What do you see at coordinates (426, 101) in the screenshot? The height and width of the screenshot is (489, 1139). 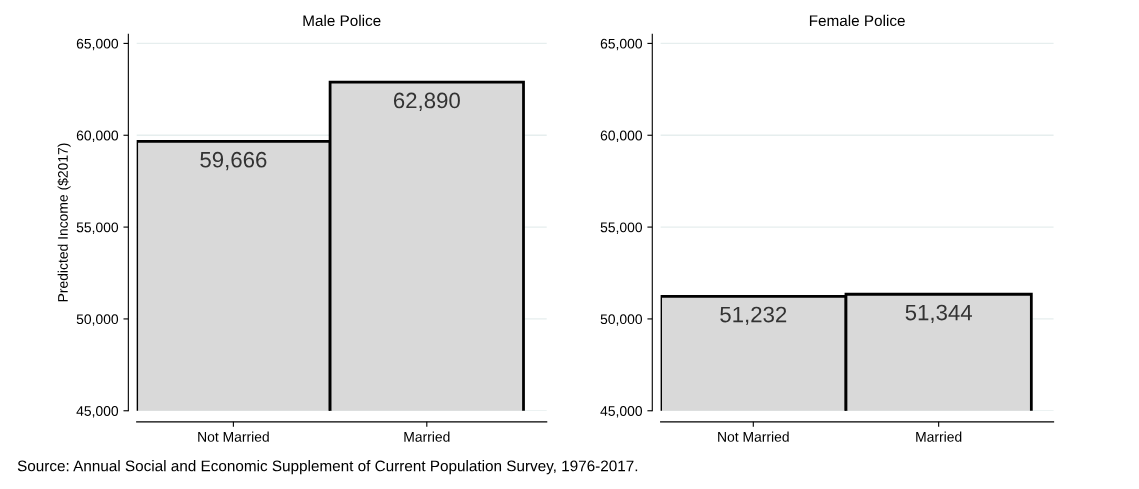 I see `data-label: 62,890` at bounding box center [426, 101].